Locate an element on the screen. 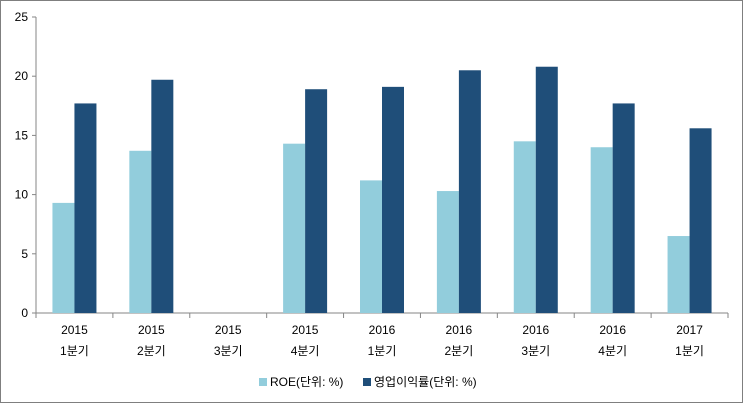 This screenshot has height=407, width=743. y-tick-label: 0 is located at coordinates (24, 313).